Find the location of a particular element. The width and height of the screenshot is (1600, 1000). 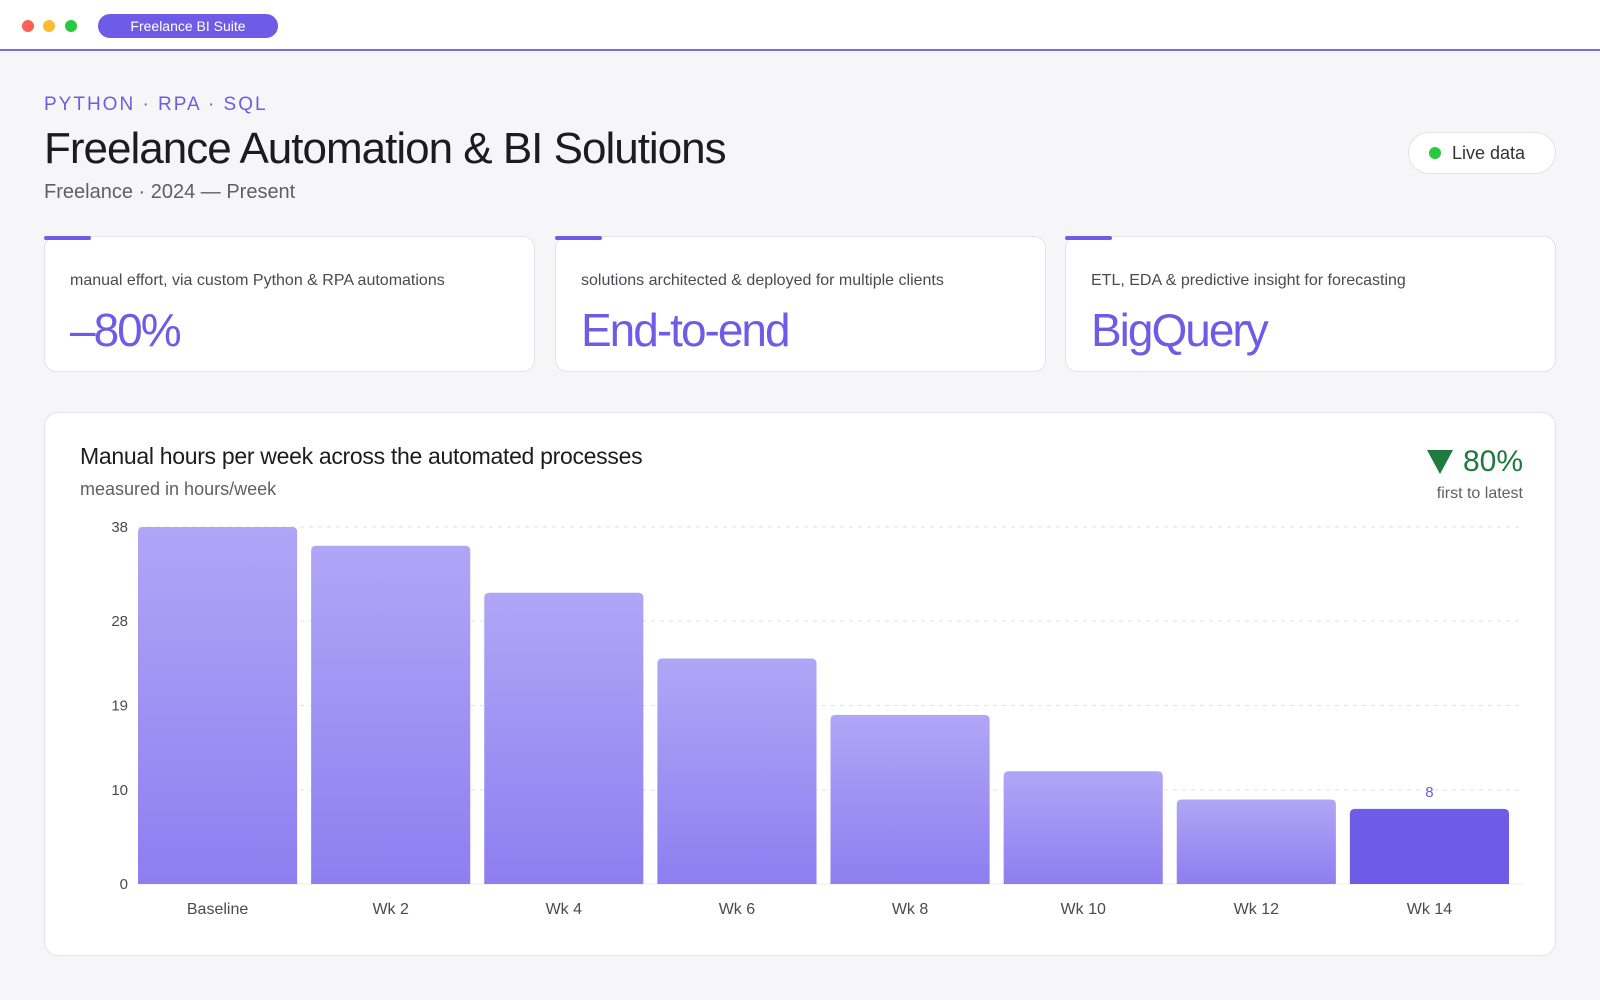

down-arrow-icon is located at coordinates (1439, 462).